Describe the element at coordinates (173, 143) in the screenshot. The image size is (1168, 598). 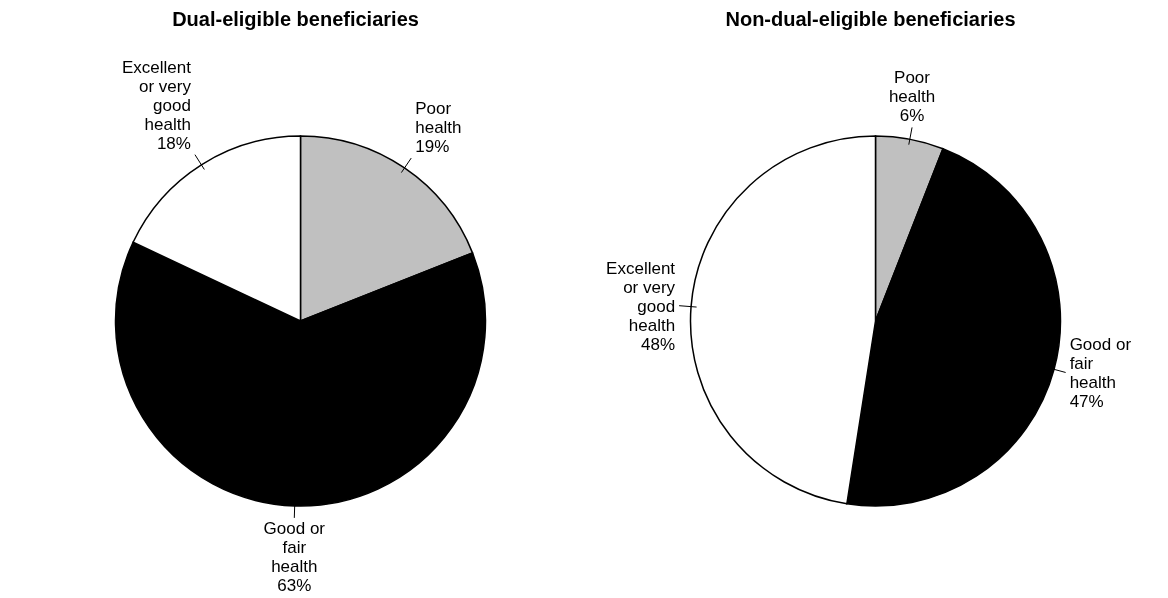
I see `data-label: 18%` at that location.